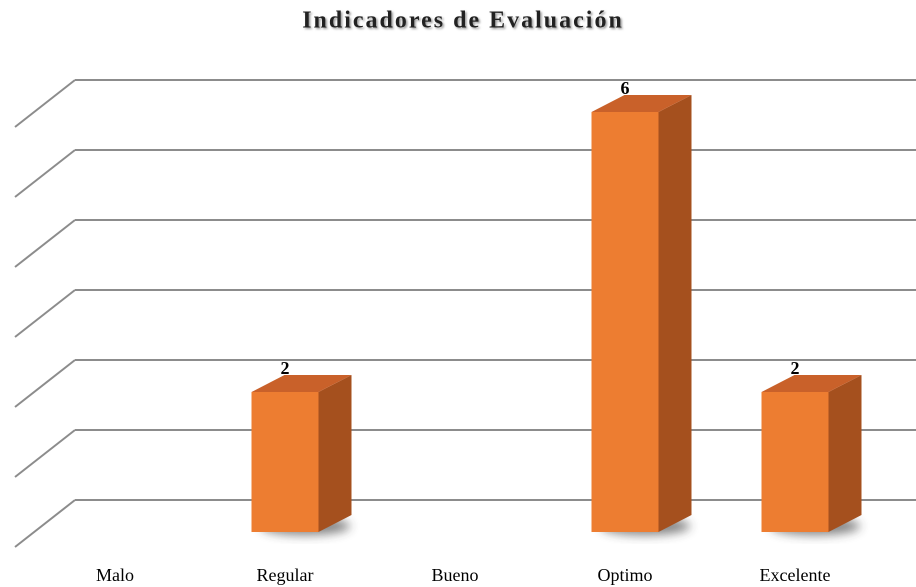  Describe the element at coordinates (795, 575) in the screenshot. I see `x-tick-label: Excelente` at that location.